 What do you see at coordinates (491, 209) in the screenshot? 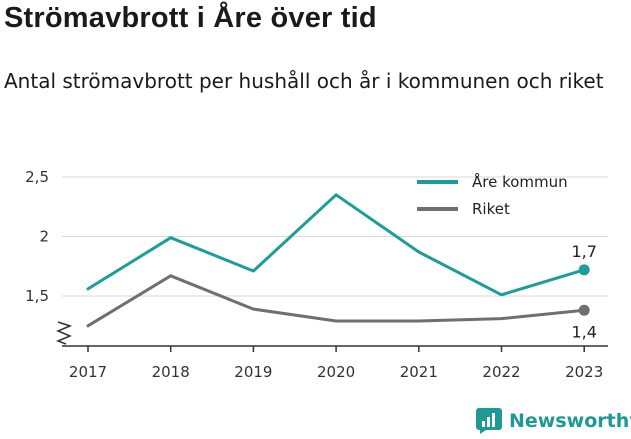
I see `legend-label: Riket` at bounding box center [491, 209].